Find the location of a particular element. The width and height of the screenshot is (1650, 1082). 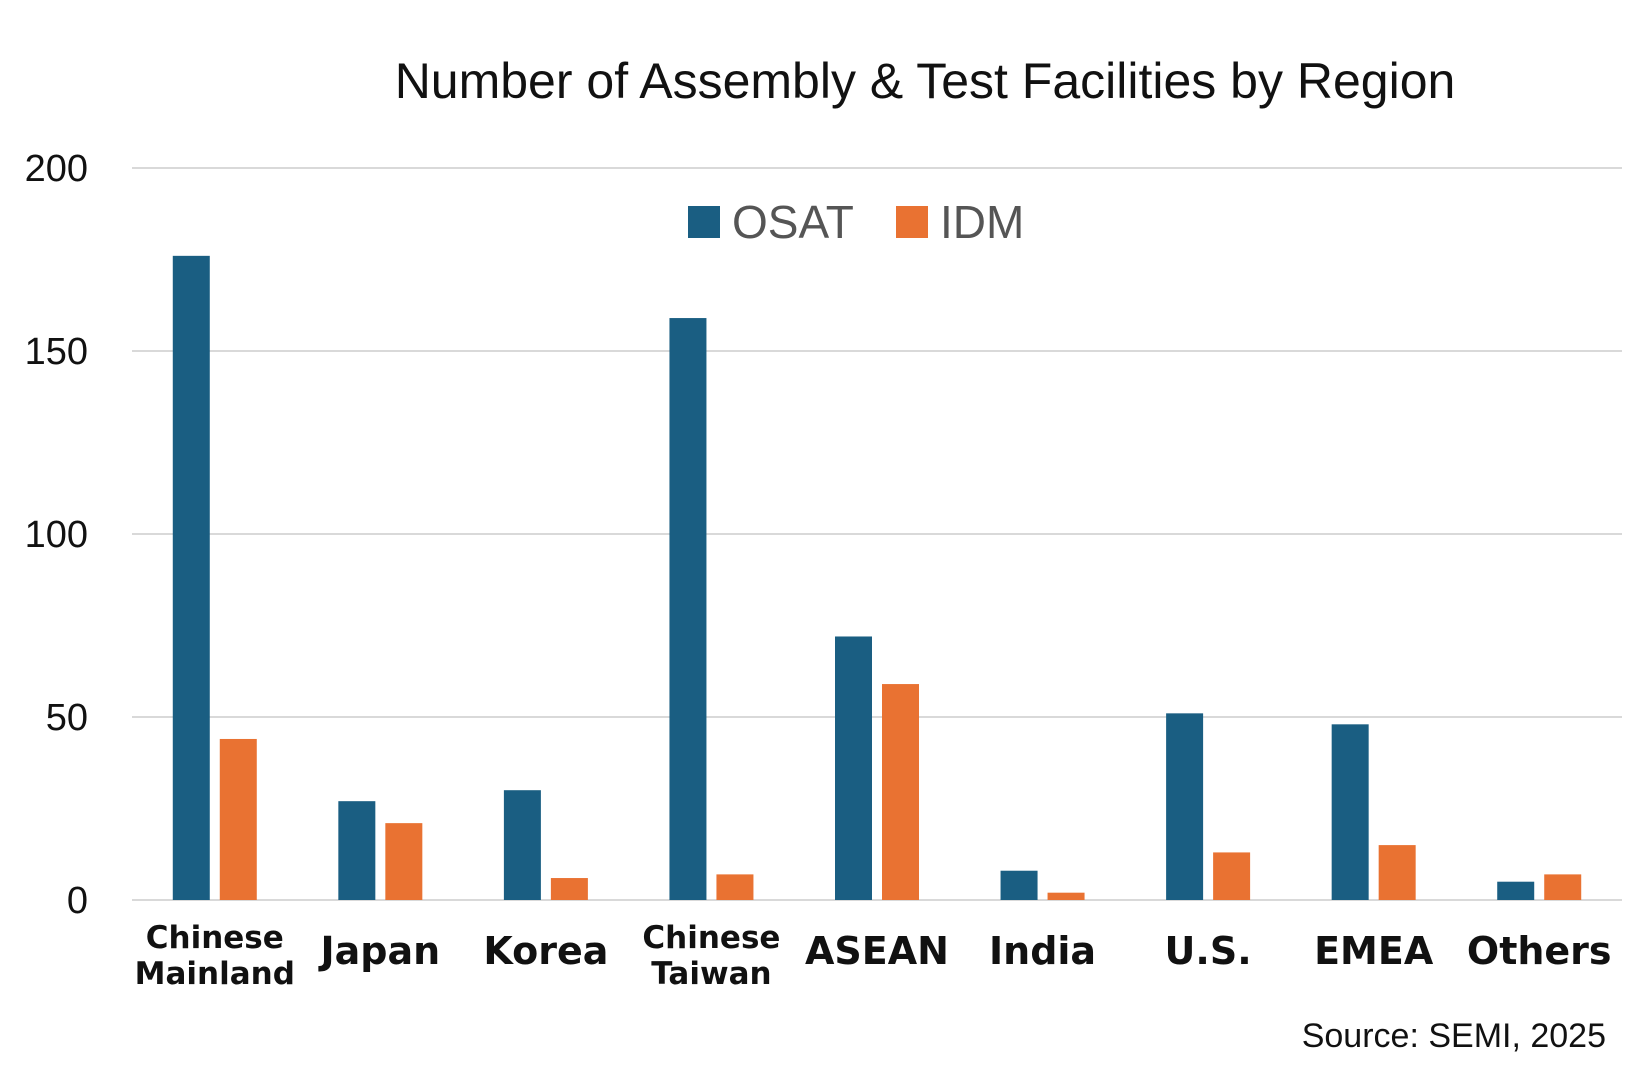

x-tick-label: Taiwan is located at coordinates (711, 974).